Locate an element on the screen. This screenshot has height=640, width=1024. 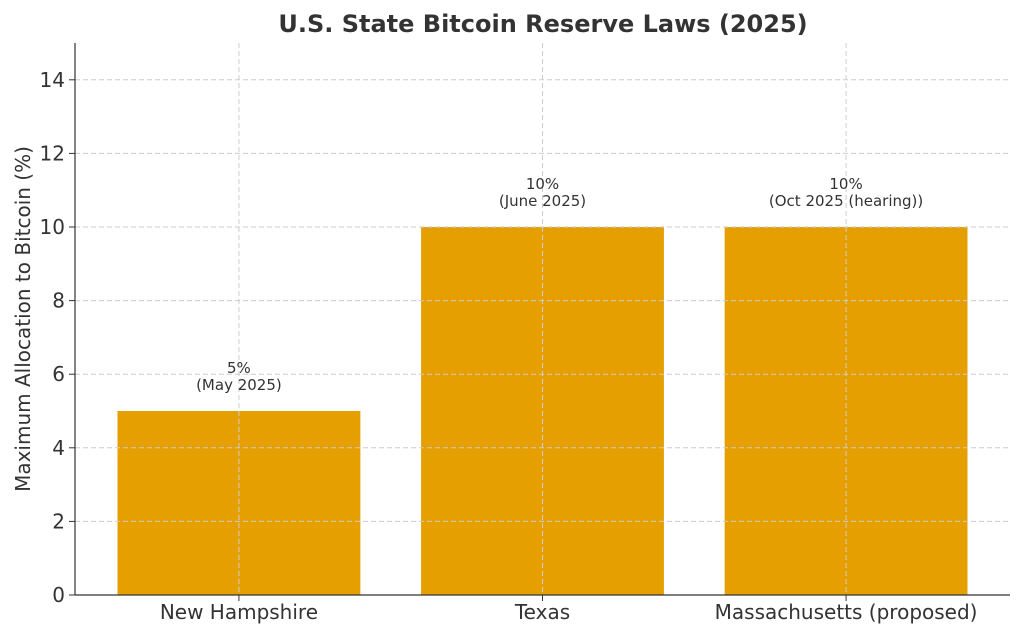
x-tick-label: Texas is located at coordinates (542, 612).